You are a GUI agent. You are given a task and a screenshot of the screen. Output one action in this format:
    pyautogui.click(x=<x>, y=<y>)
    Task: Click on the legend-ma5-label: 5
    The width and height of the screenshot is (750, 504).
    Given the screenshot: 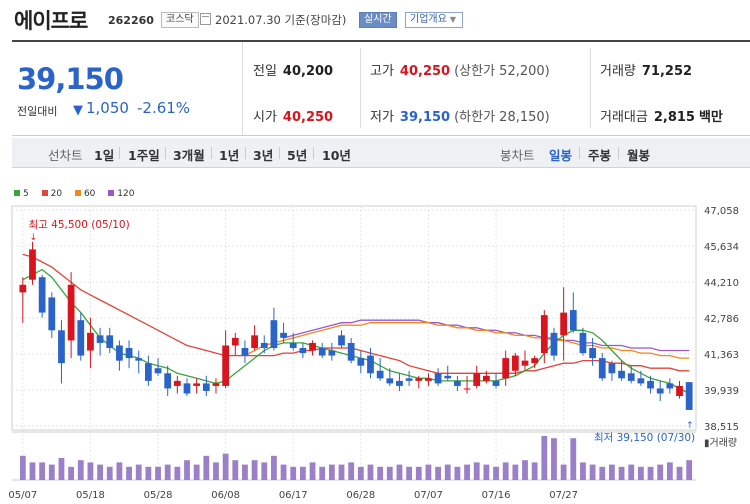 What is the action you would take?
    pyautogui.click(x=26, y=194)
    